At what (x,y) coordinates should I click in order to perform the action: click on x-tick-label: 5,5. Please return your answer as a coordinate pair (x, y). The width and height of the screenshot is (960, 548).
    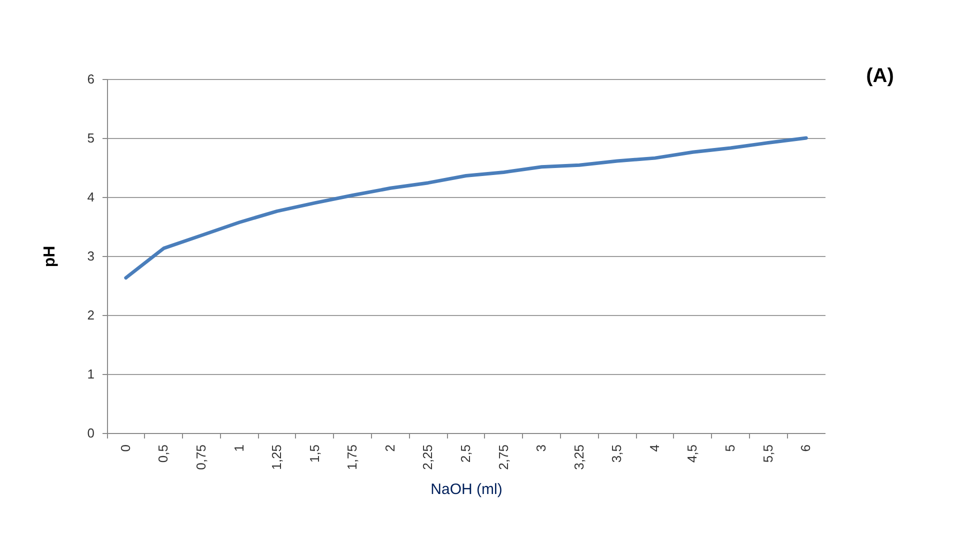
    Looking at the image, I should click on (768, 453).